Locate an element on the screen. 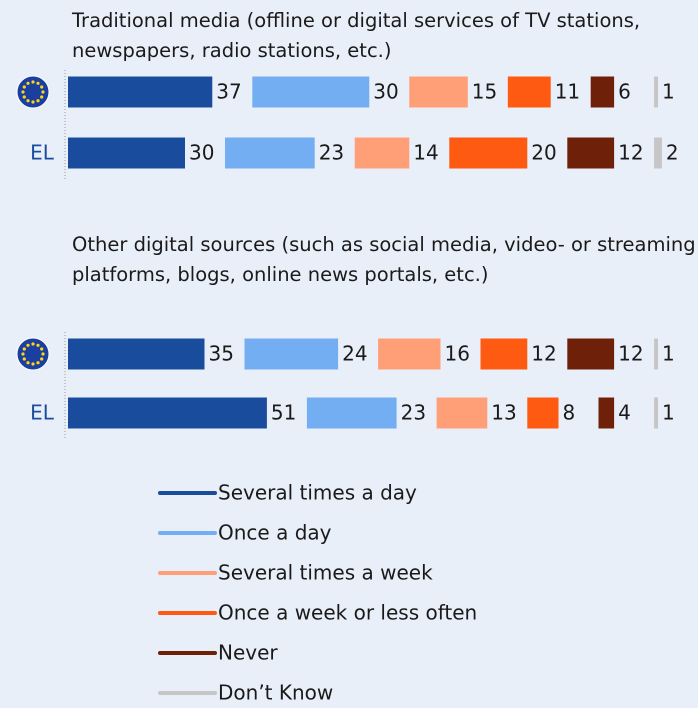 The width and height of the screenshot is (698, 708). value-label: 11 is located at coordinates (567, 92).